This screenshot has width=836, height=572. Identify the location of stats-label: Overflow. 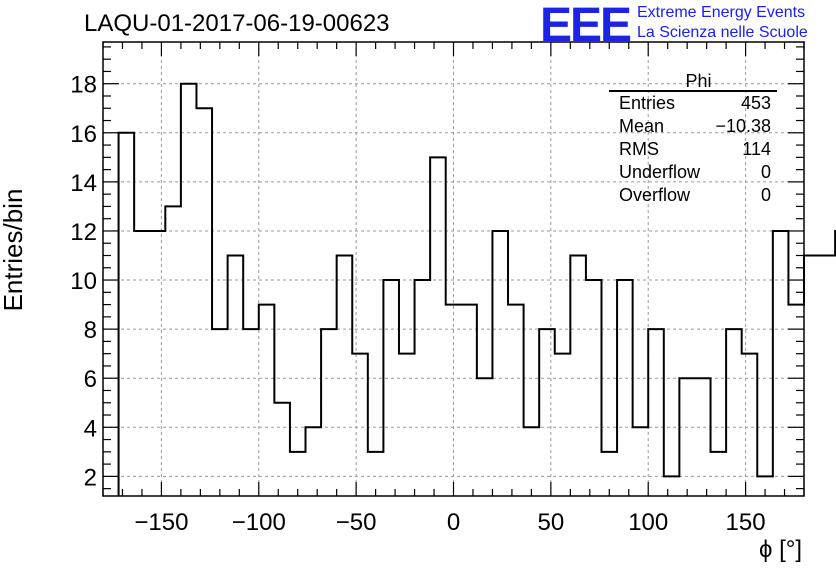
(655, 195).